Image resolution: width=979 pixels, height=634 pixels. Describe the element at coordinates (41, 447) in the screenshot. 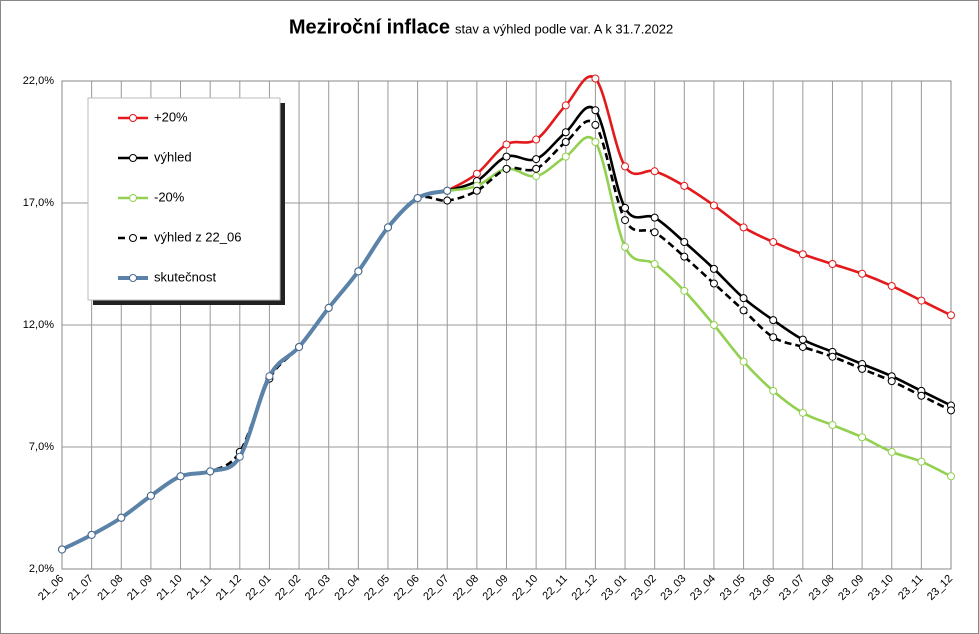

I see `y-tick-label: 7,0%` at that location.